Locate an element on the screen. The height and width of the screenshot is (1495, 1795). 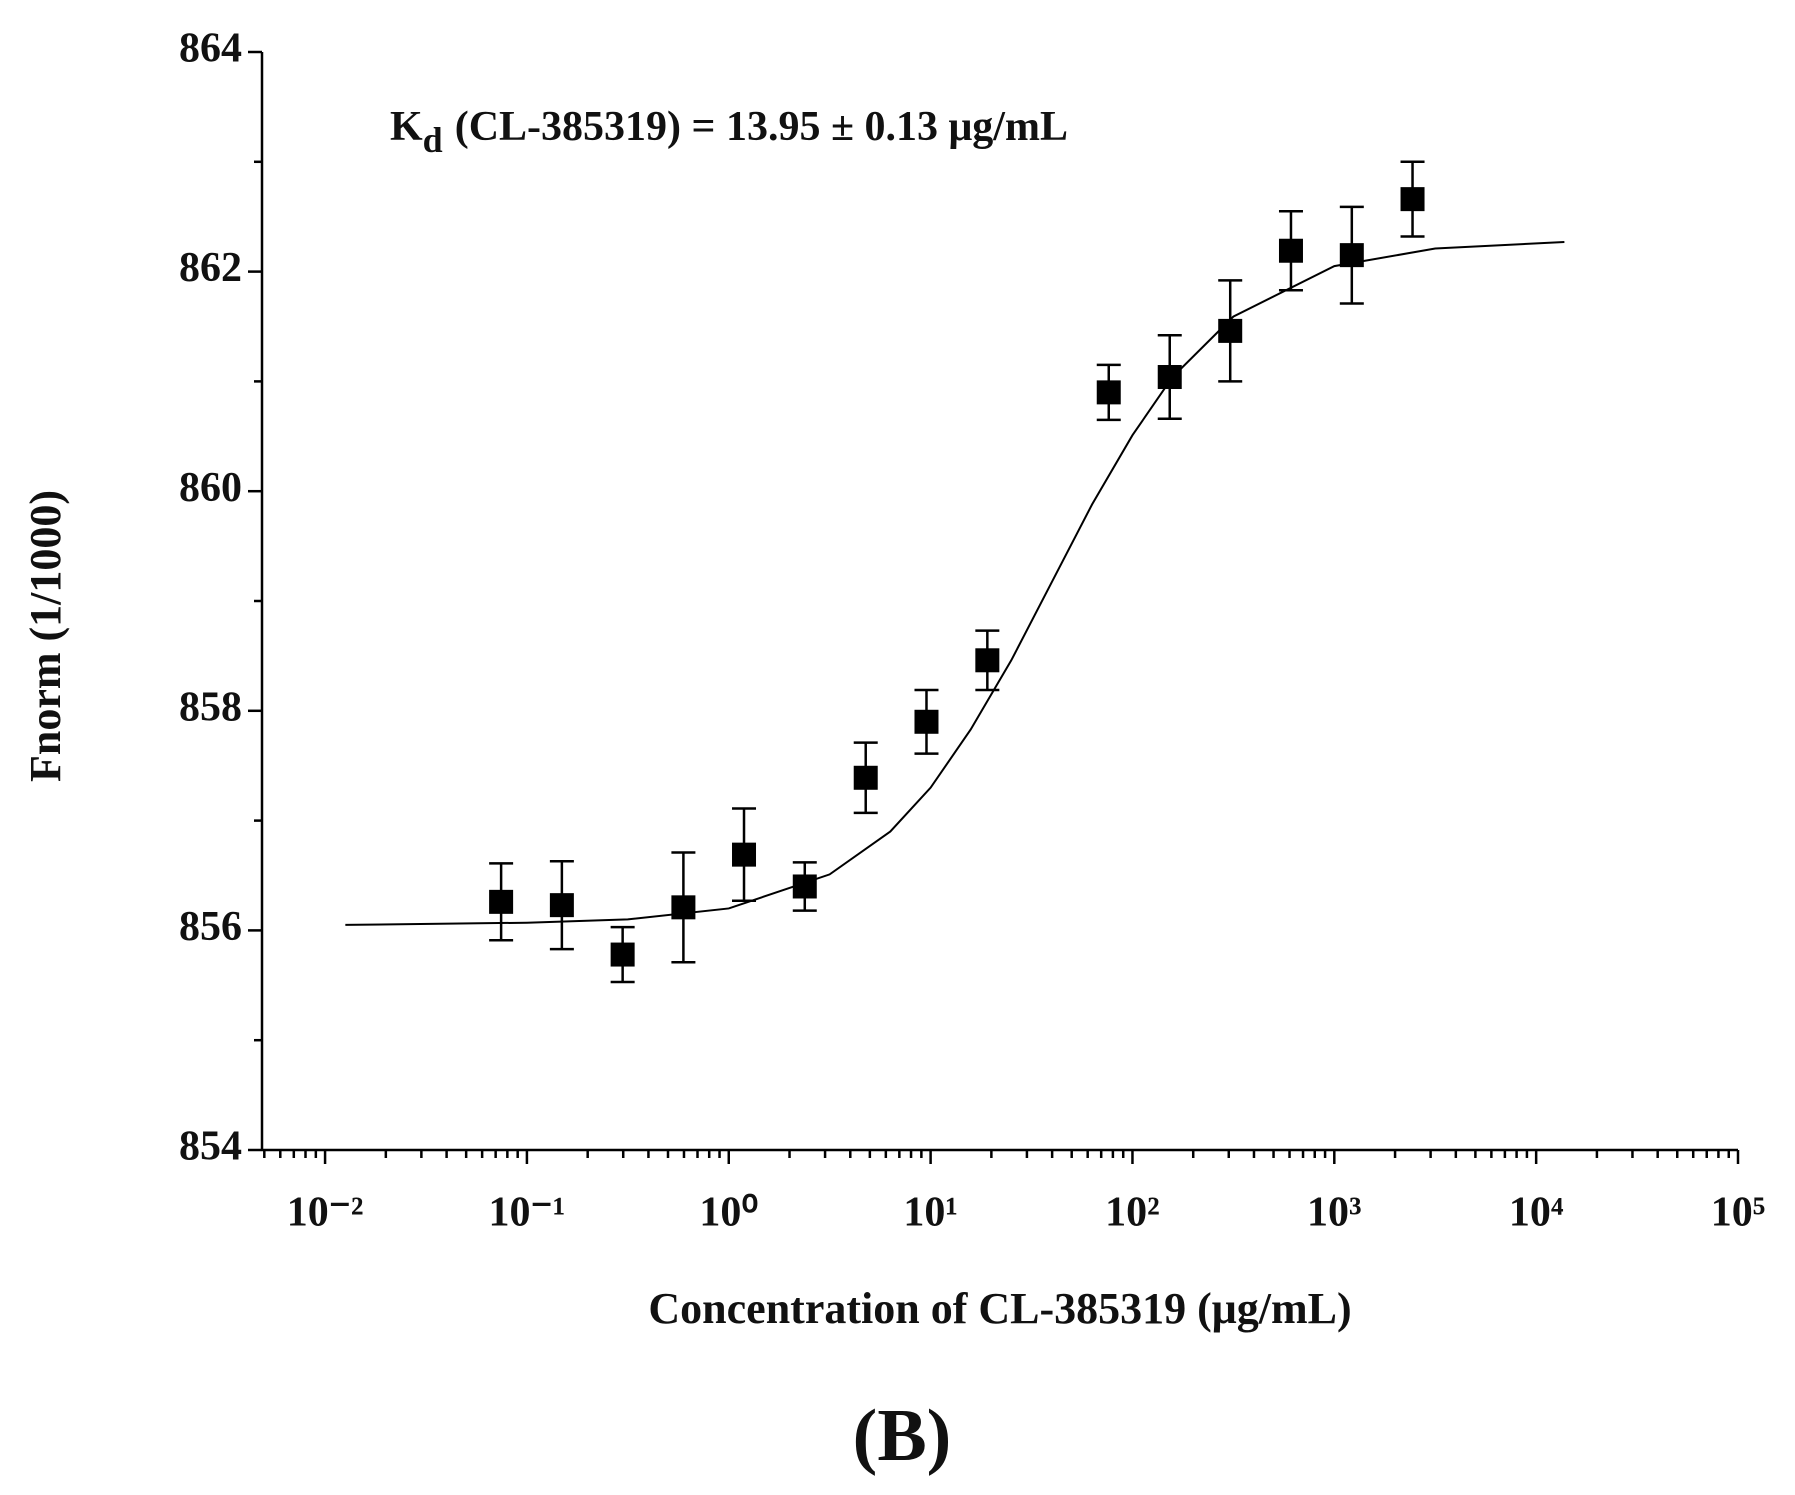
x-tick-label: 10⁰ is located at coordinates (728, 1213).